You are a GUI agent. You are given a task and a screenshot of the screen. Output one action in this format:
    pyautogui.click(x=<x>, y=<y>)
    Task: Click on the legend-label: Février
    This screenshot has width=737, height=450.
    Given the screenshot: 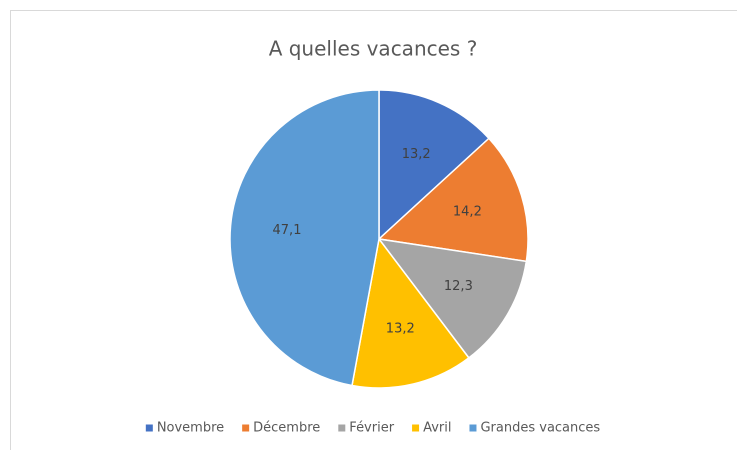 What is the action you would take?
    pyautogui.click(x=371, y=428)
    